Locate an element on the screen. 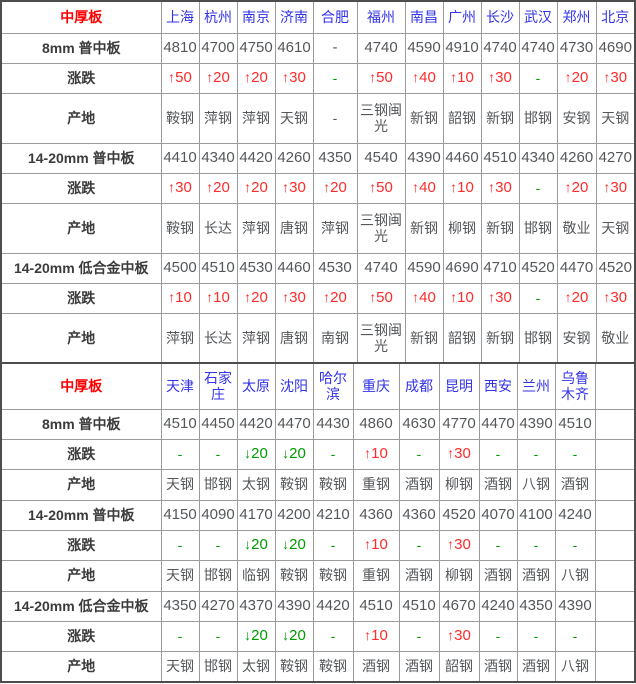 Image resolution: width=636 pixels, height=684 pixels. price-cell: 4260 is located at coordinates (576, 158).